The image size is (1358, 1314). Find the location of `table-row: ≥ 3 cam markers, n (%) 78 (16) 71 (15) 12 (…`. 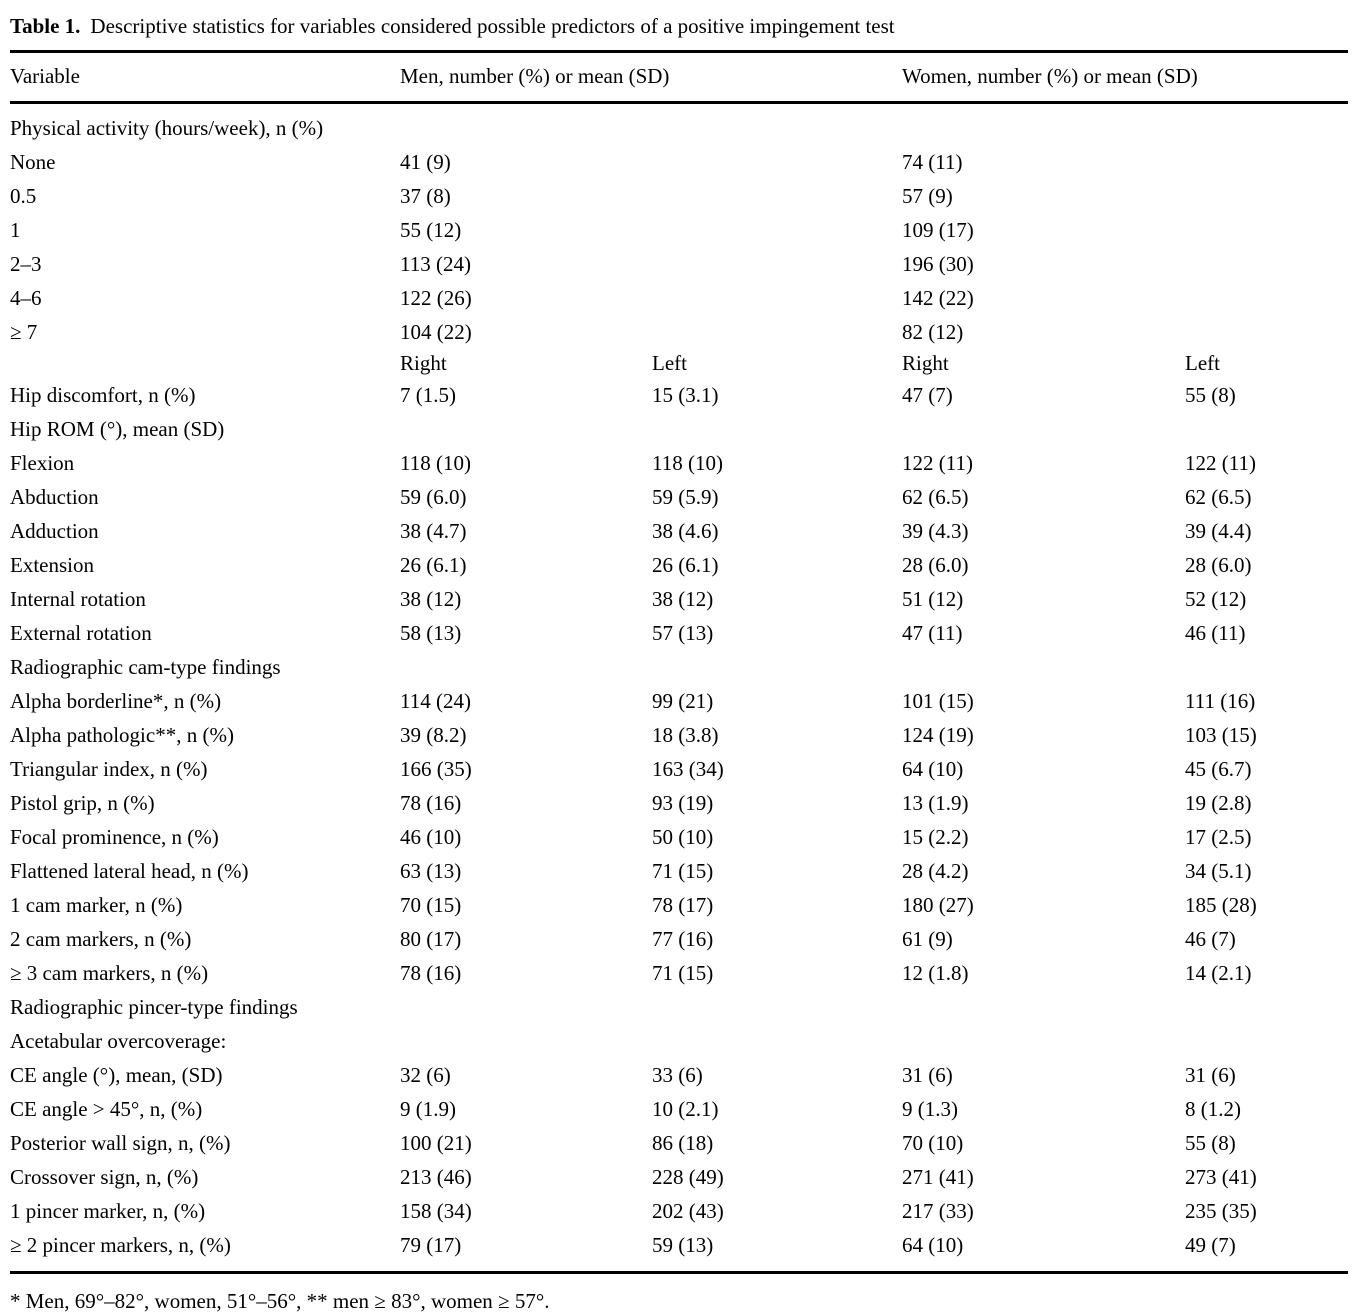

table-row: ≥ 3 cam markers, n (%) 78 (16) 71 (15) 12 (… is located at coordinates (679, 973).